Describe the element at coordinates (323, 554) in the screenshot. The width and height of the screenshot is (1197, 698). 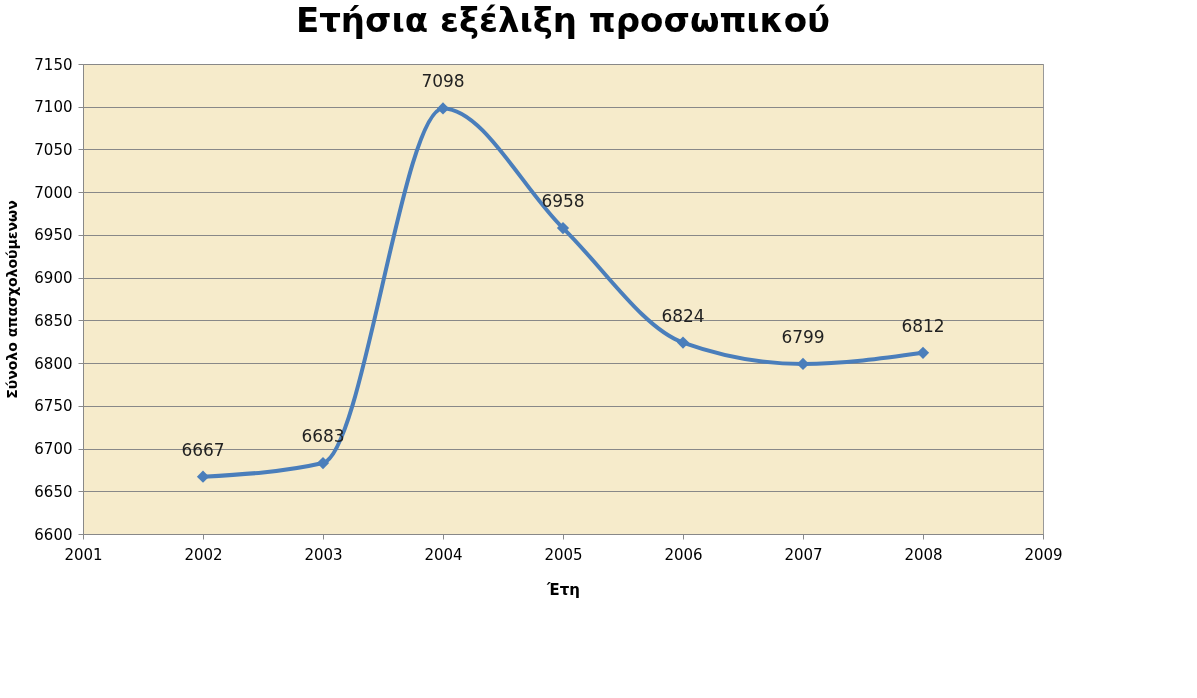
I see `x-tick-label: 2003` at that location.